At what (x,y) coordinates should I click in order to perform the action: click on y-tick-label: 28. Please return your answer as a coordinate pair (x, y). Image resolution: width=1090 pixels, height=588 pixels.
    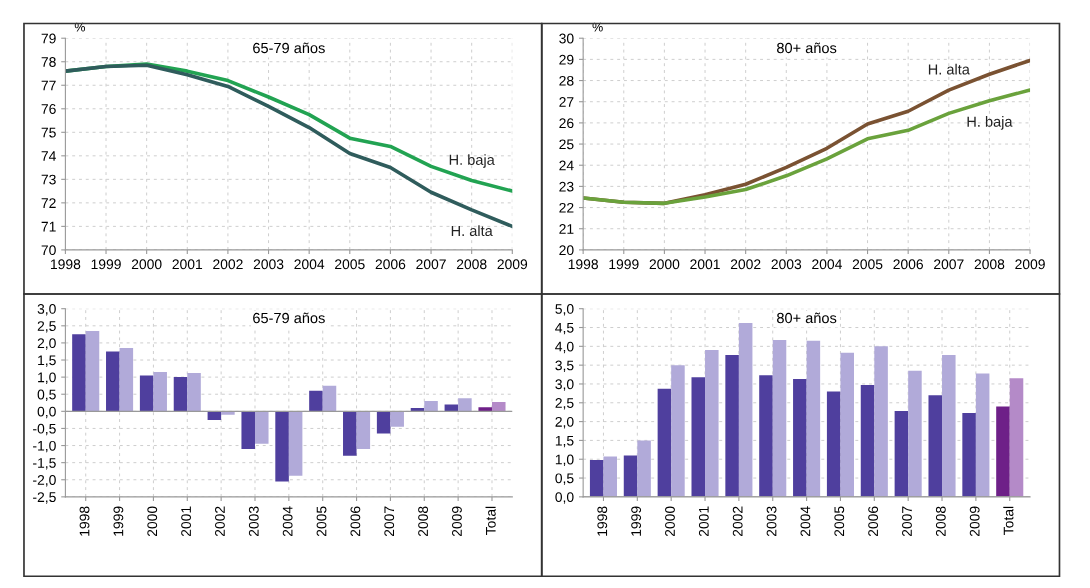
    Looking at the image, I should click on (566, 80).